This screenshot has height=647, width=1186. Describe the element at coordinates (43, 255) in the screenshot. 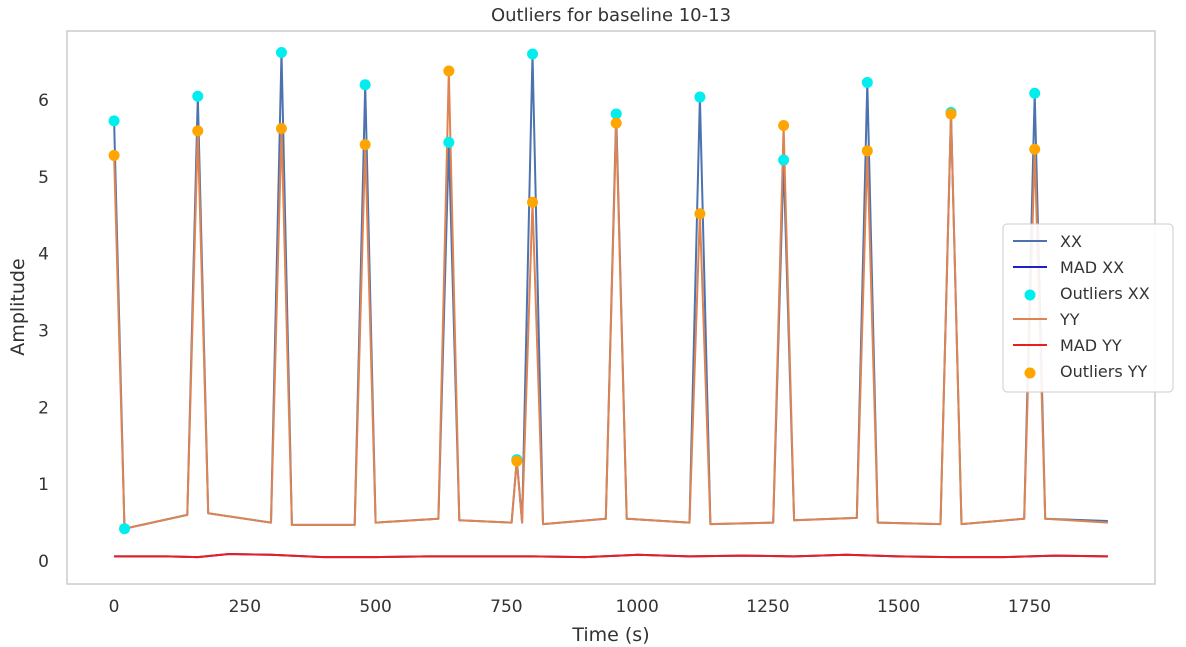

I see `y-tick-label: 4` at that location.